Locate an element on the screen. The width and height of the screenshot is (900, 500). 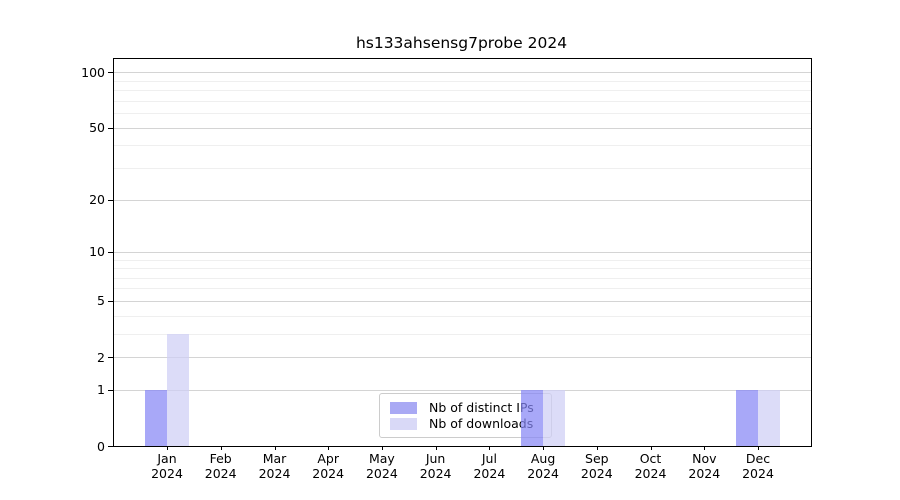
legend-swatch-ips is located at coordinates (403, 407).